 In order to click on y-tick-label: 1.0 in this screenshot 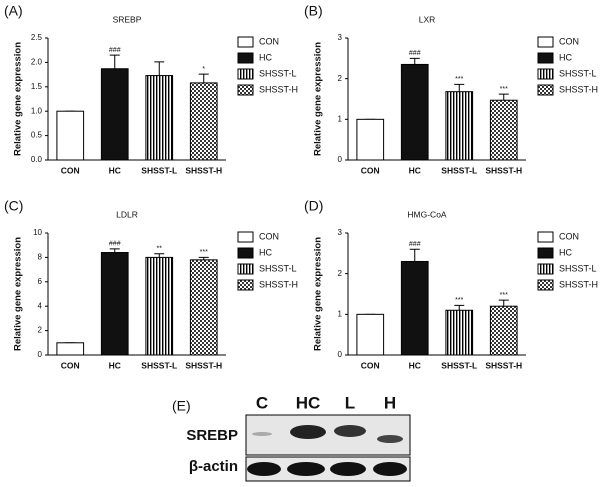, I will do `click(37, 110)`.